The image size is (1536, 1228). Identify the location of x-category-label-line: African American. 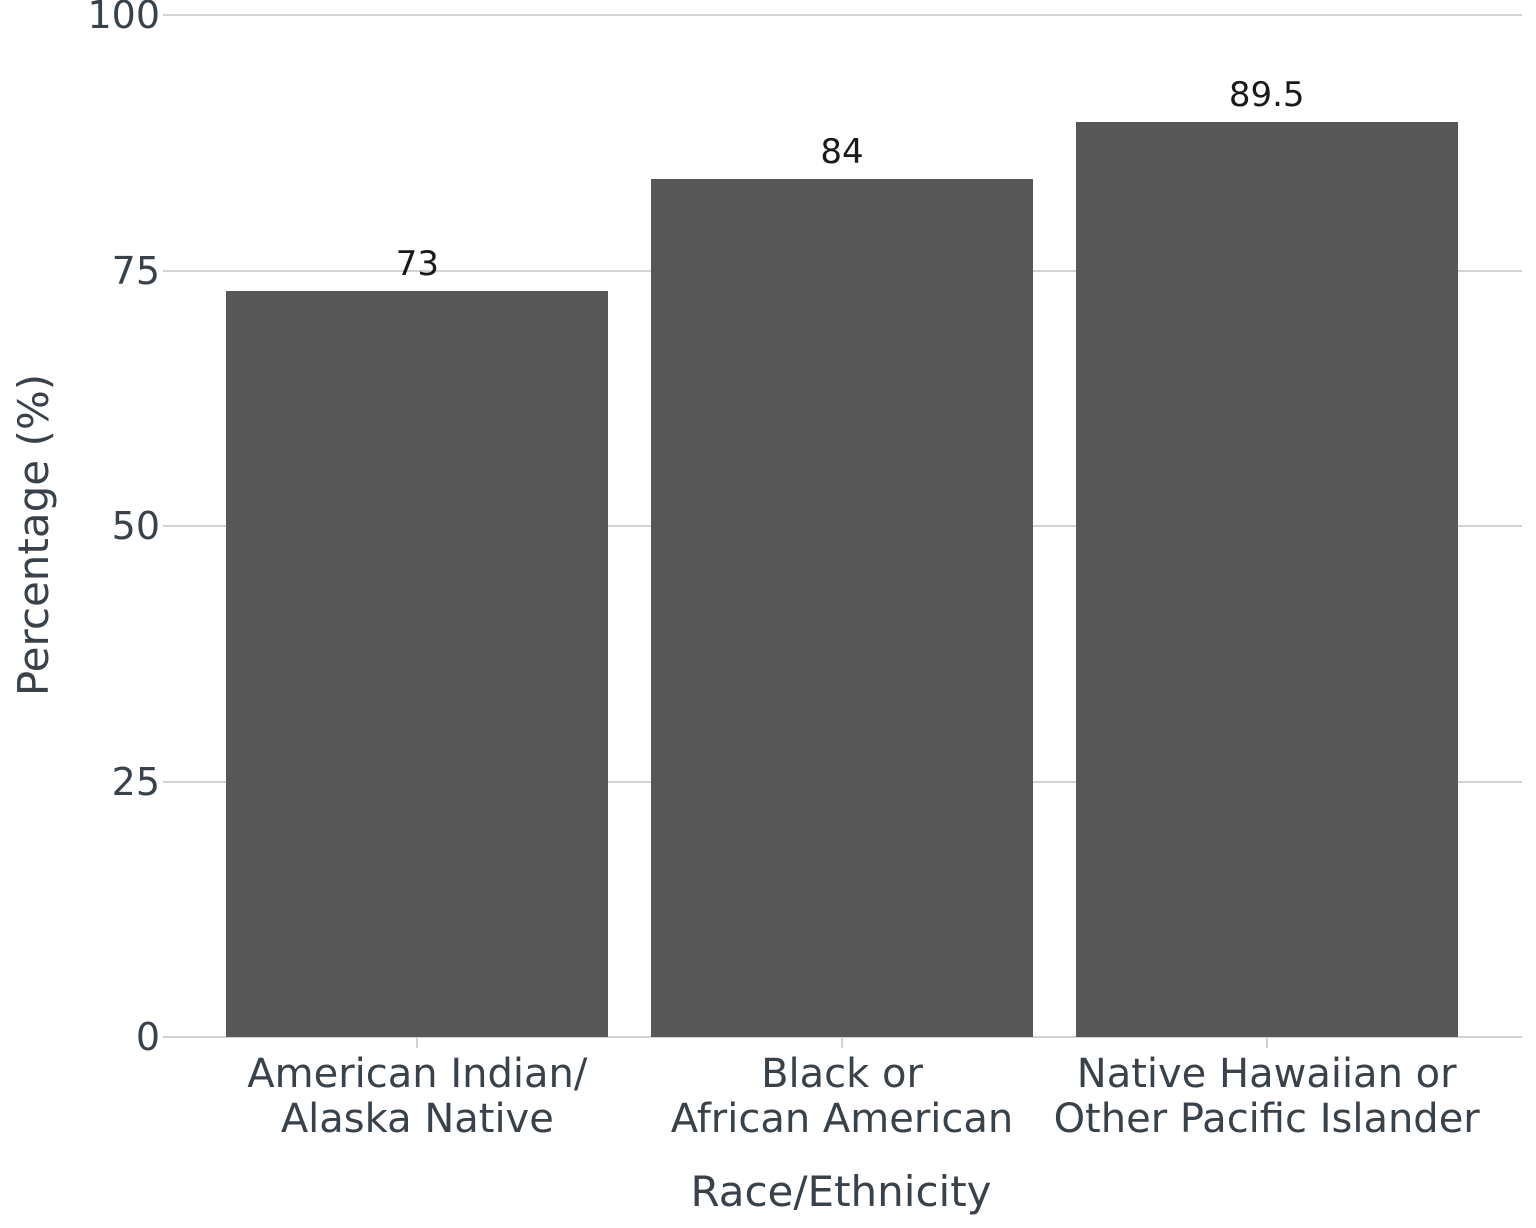
(842, 1119).